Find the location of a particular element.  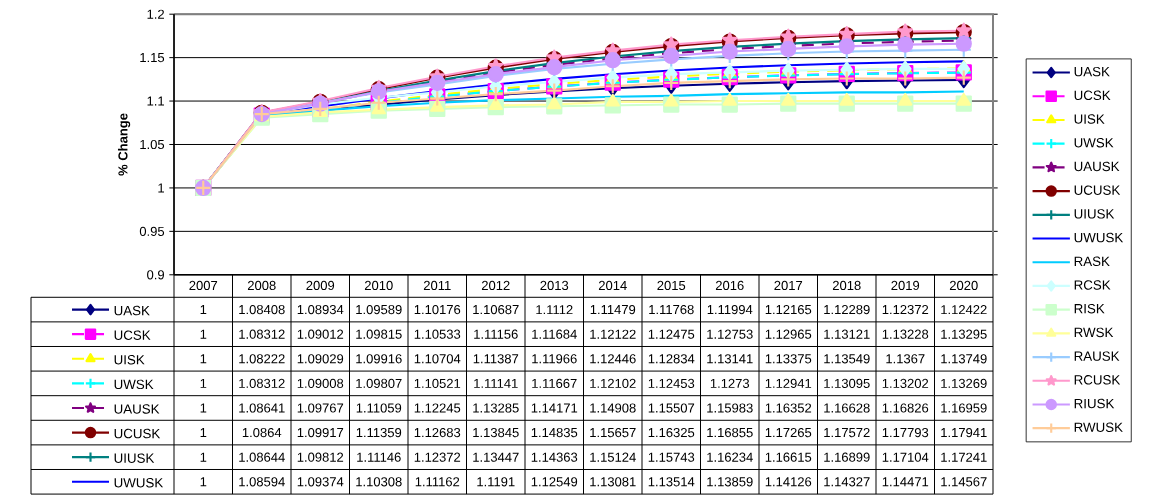

x-tick-label: 2014 is located at coordinates (612, 285).